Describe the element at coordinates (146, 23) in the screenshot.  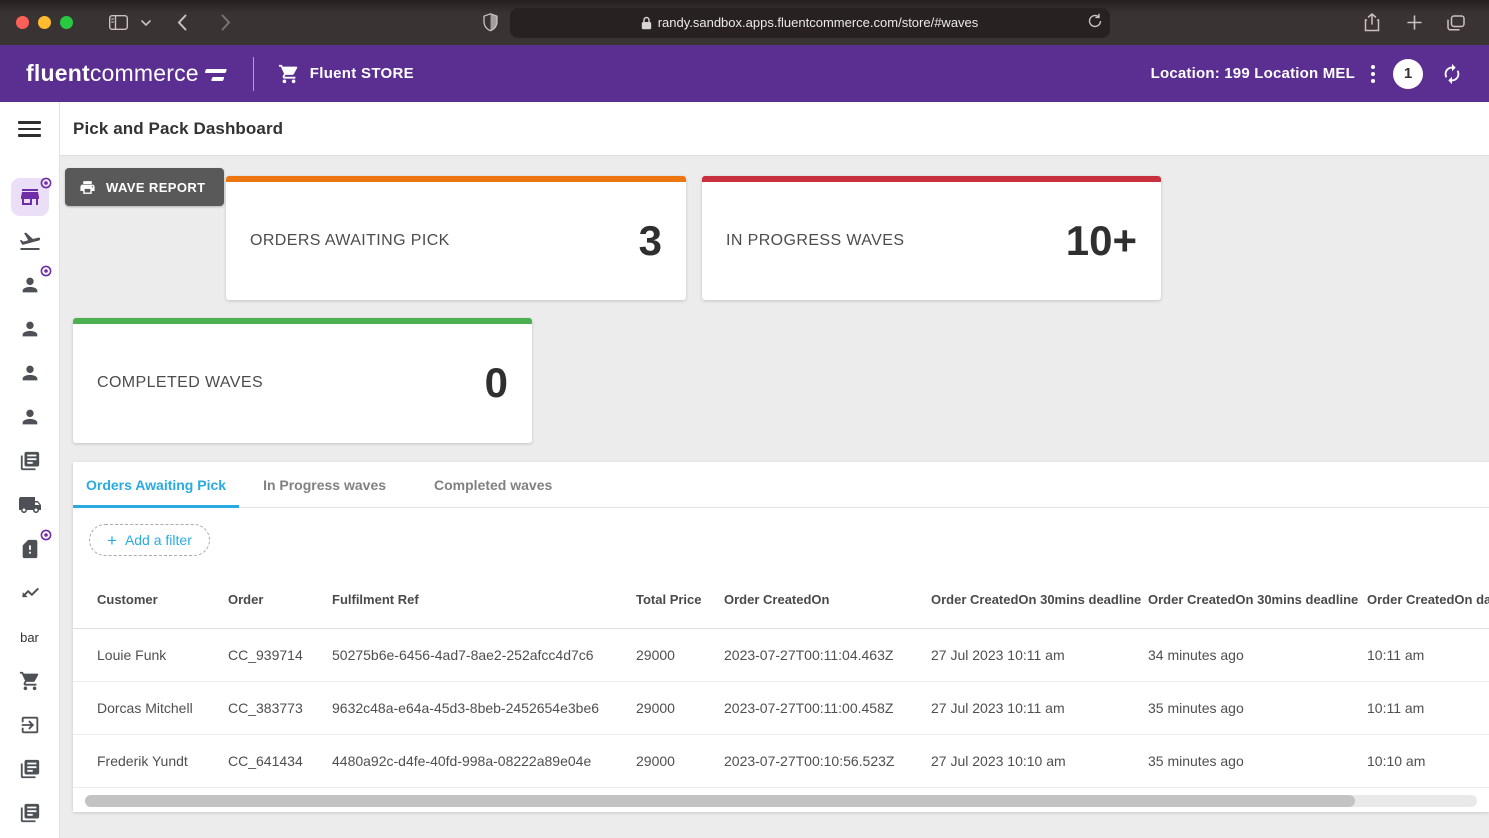
I see `sidebar-chevron-button` at that location.